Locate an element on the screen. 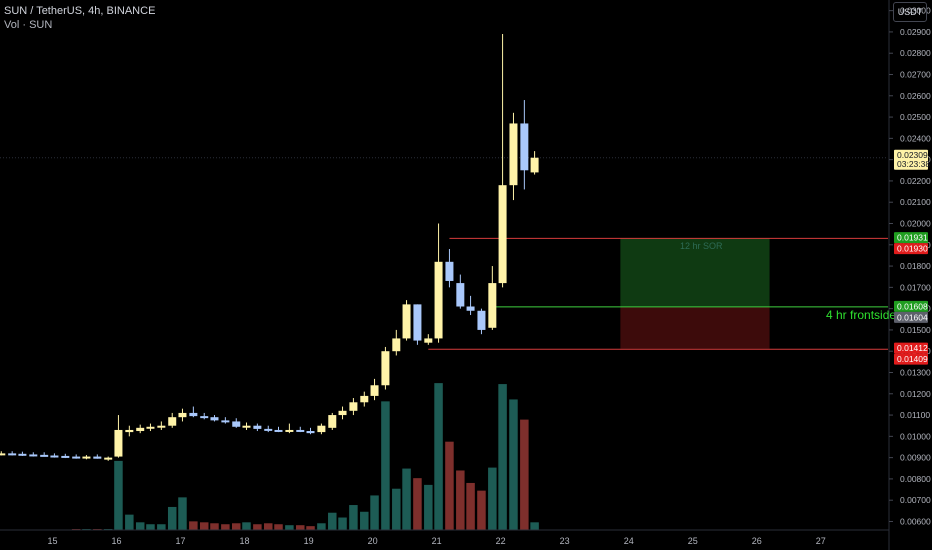  price-label: 0.01409 is located at coordinates (912, 359).